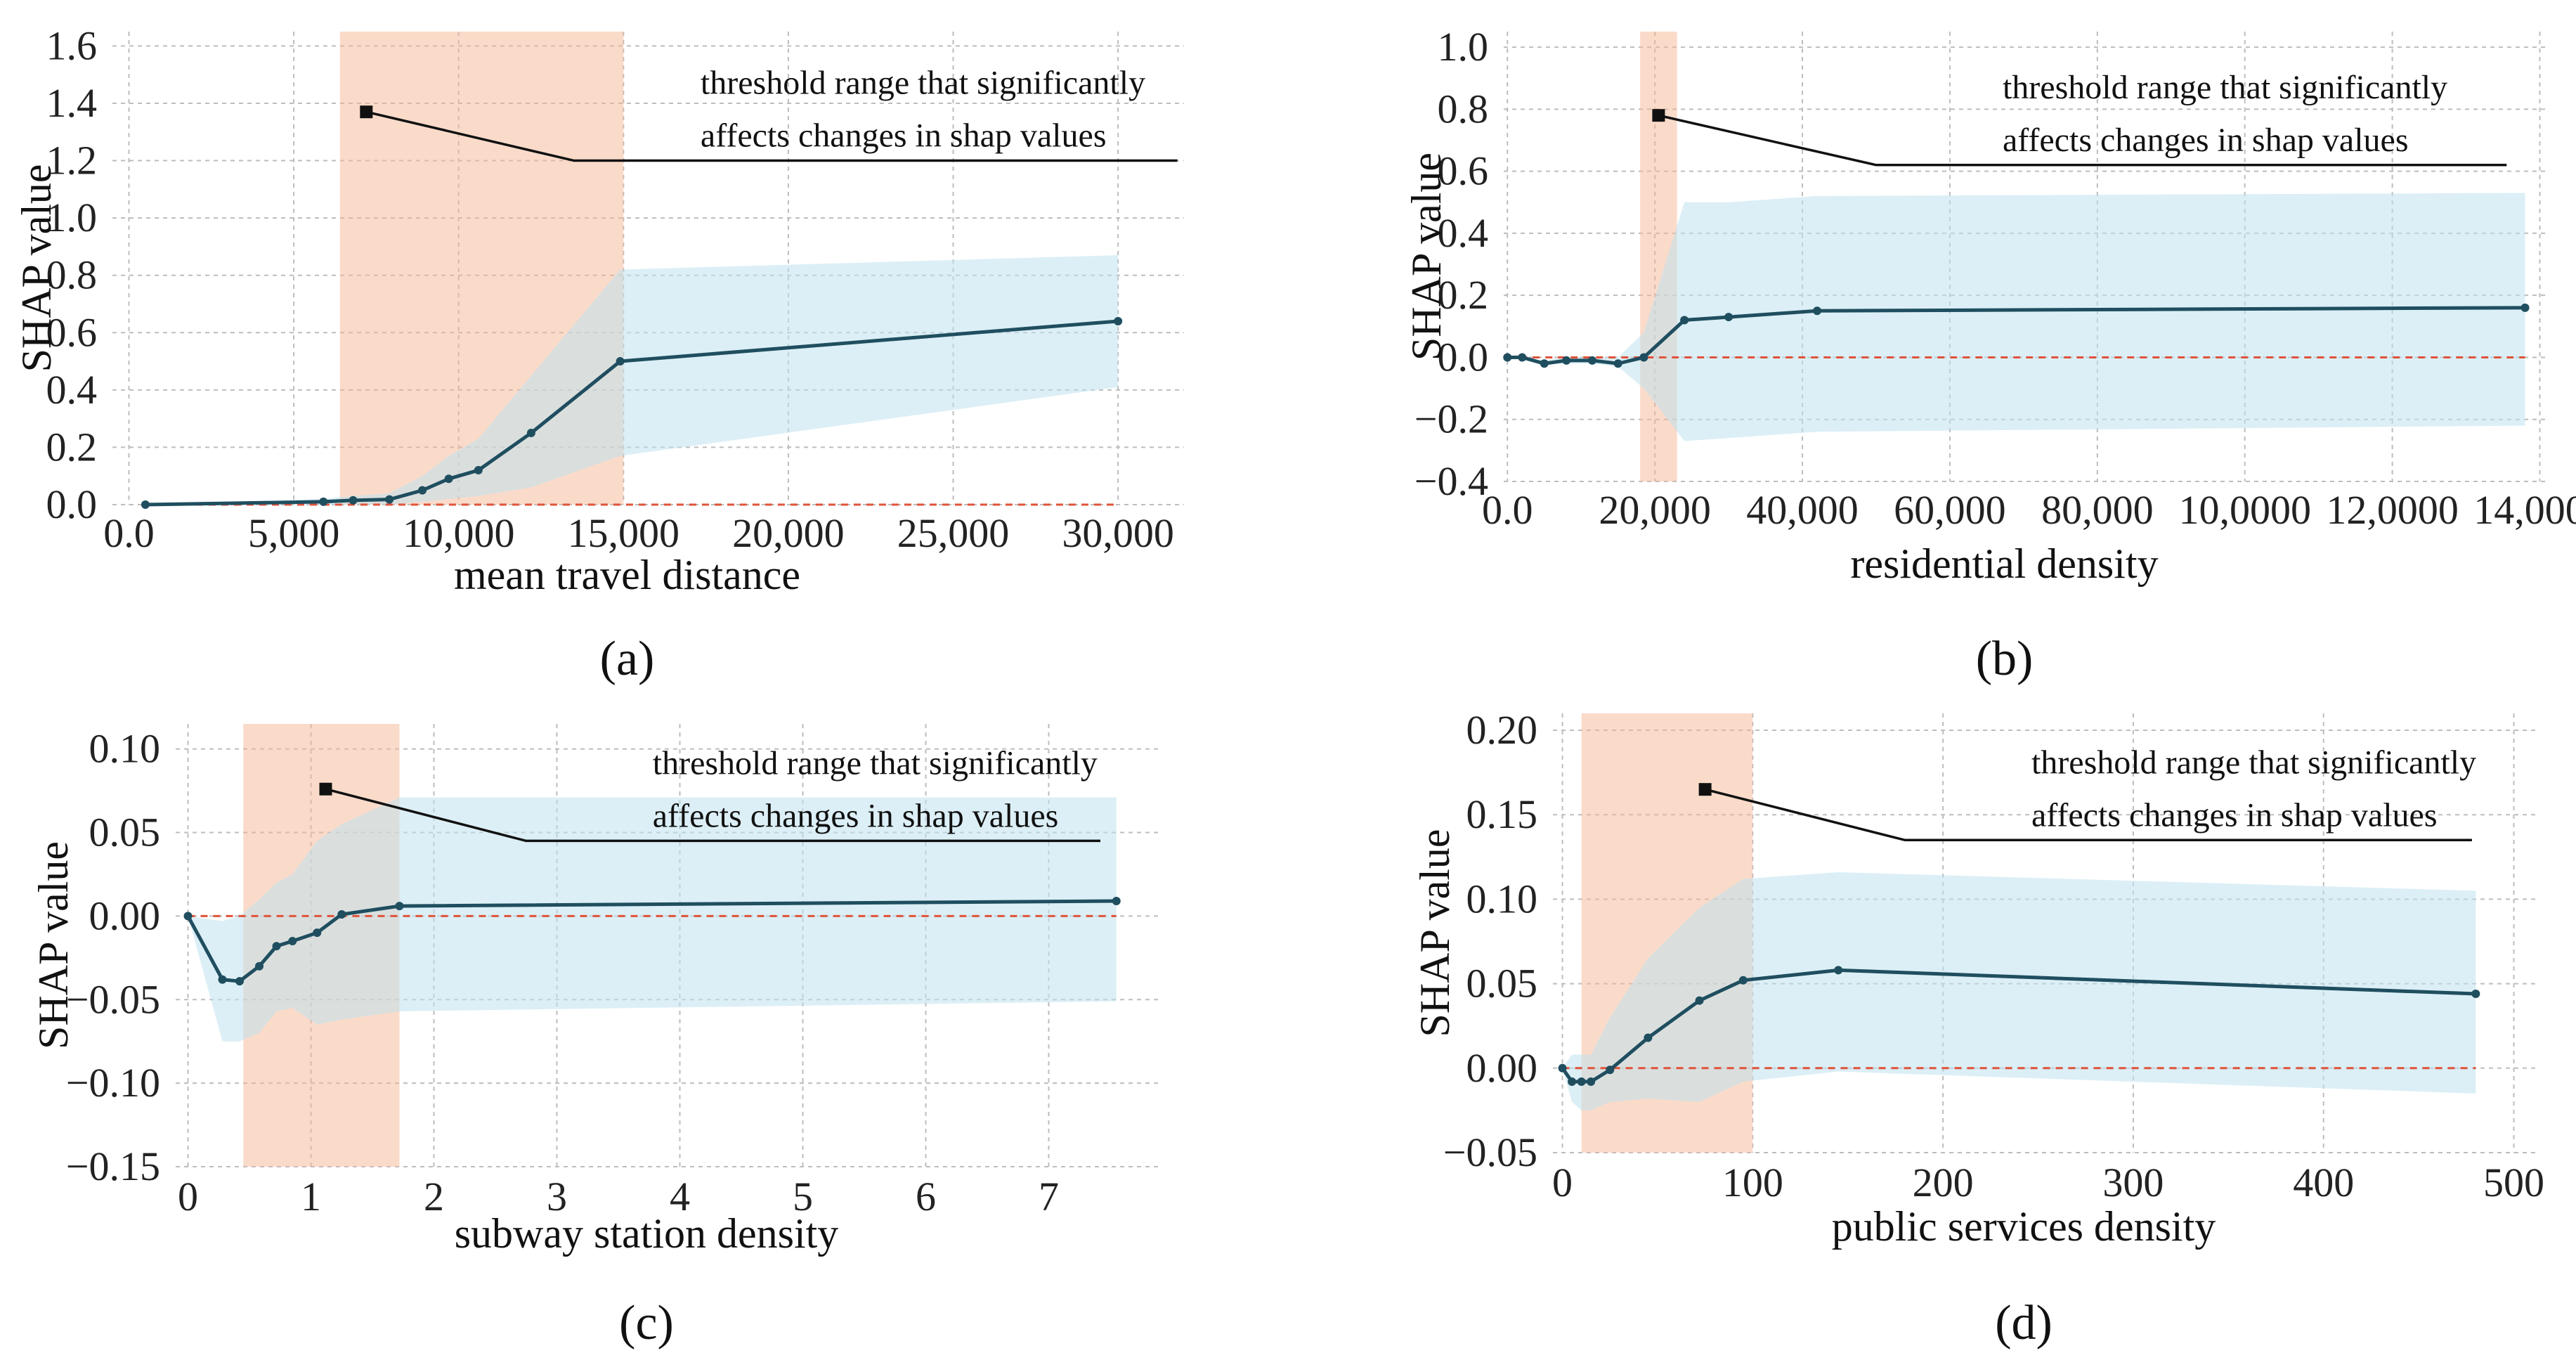 Image resolution: width=2576 pixels, height=1367 pixels. I want to click on x-tick-label: 3, so click(557, 1196).